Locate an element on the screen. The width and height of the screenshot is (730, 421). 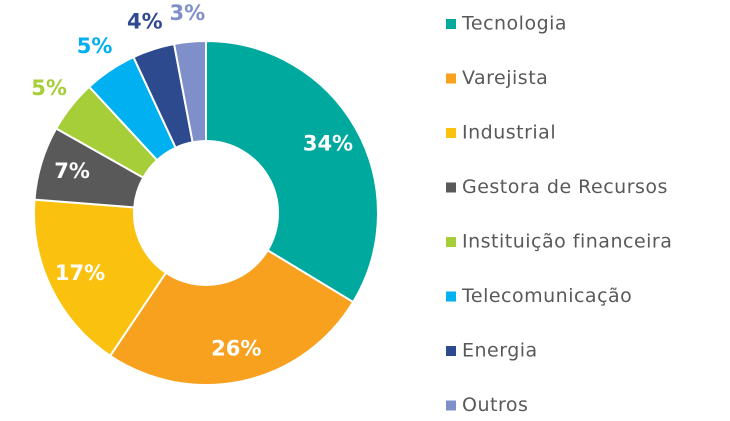
legend-label: Instituição financeira is located at coordinates (567, 242).